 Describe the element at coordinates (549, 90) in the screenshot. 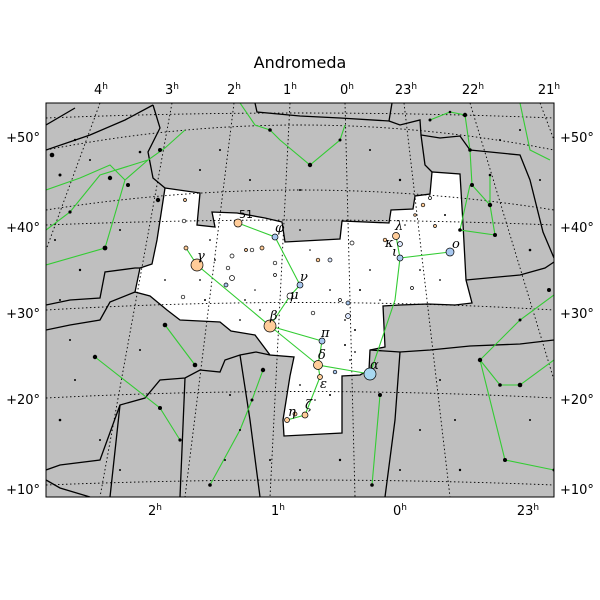

I see `svg-text: 21h` at that location.